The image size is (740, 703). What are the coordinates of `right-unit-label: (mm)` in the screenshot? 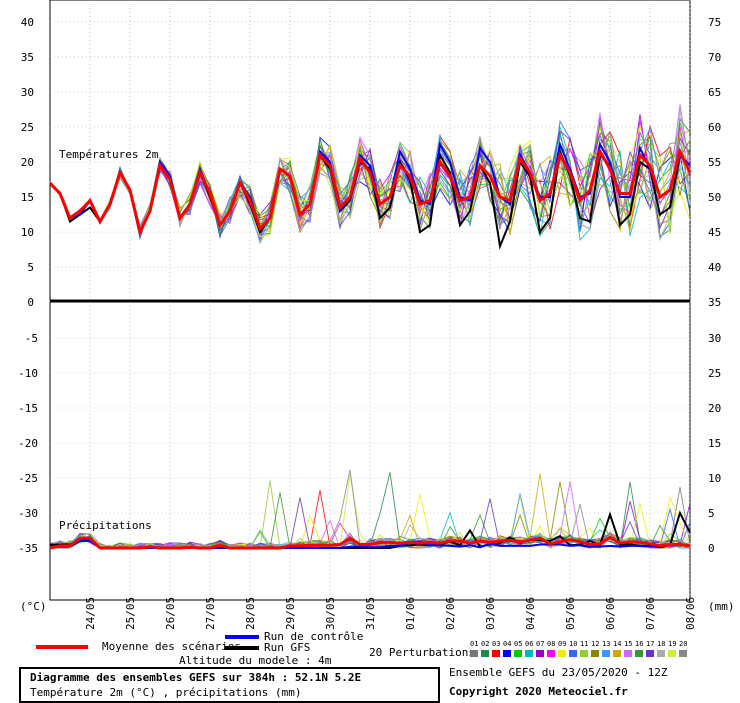 It's located at (721, 606).